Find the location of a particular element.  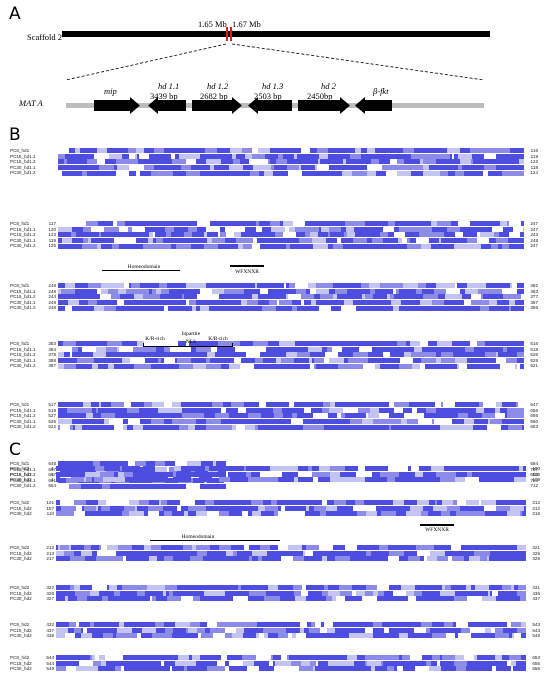

gene-hd11-arrow is located at coordinates (167, 105).